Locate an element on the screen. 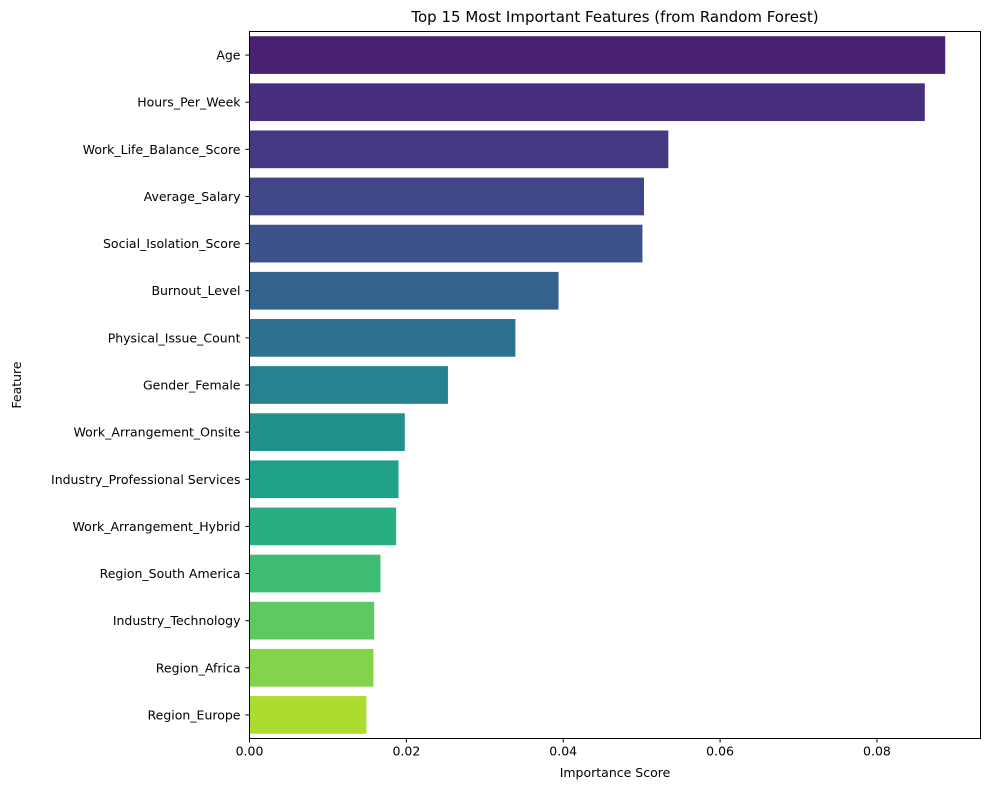 This screenshot has width=989, height=790. y-tick-label-13: Region_Africa is located at coordinates (198, 667).